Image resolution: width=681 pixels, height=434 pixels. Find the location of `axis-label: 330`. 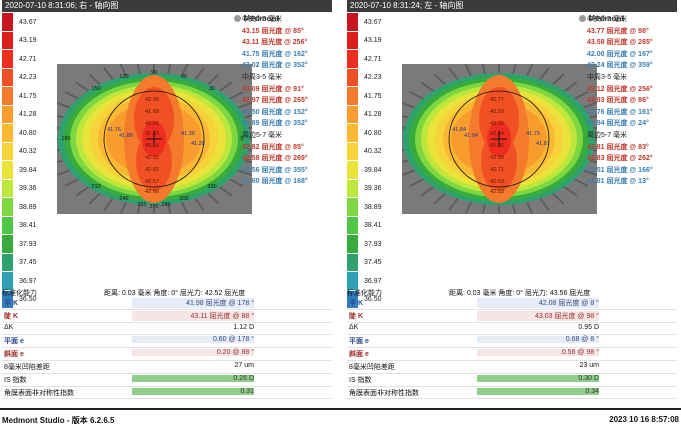

axis-label: 330 is located at coordinates (211, 187).